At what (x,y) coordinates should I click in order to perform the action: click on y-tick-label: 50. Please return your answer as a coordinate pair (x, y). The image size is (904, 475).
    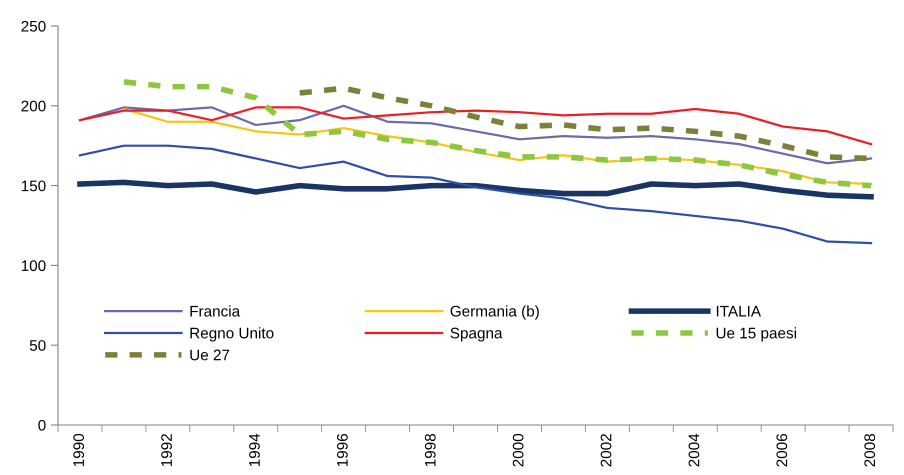
    Looking at the image, I should click on (38, 345).